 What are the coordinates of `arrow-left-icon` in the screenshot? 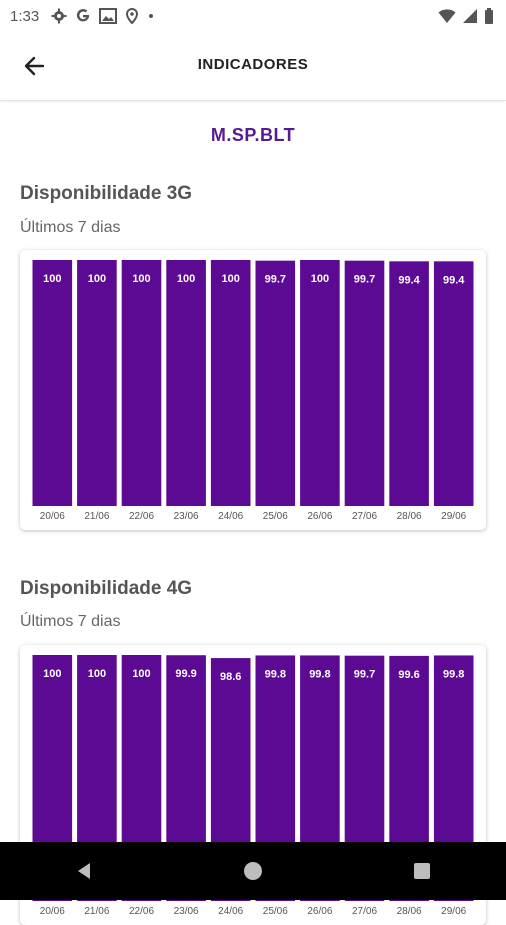 It's located at (34, 66).